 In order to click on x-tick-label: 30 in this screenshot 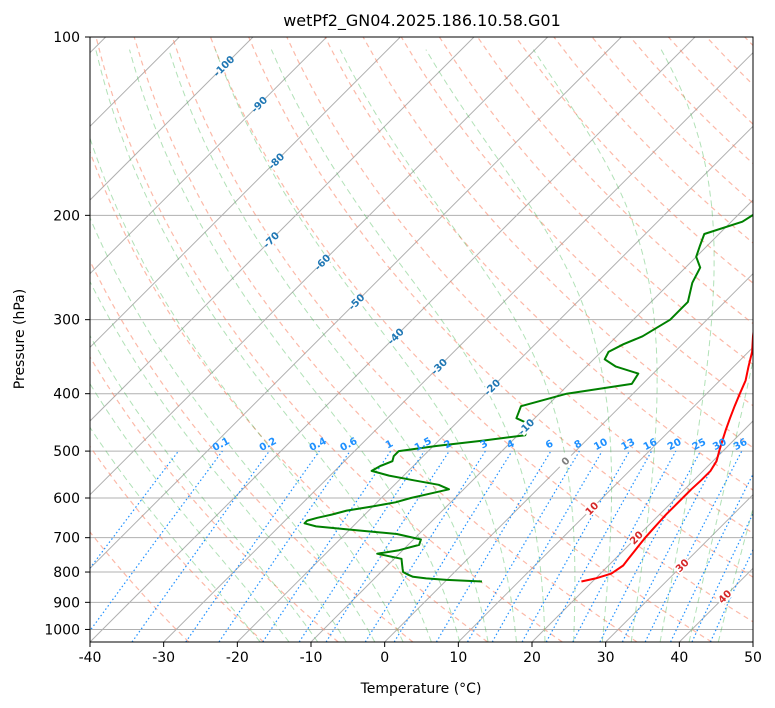, I will do `click(606, 658)`.